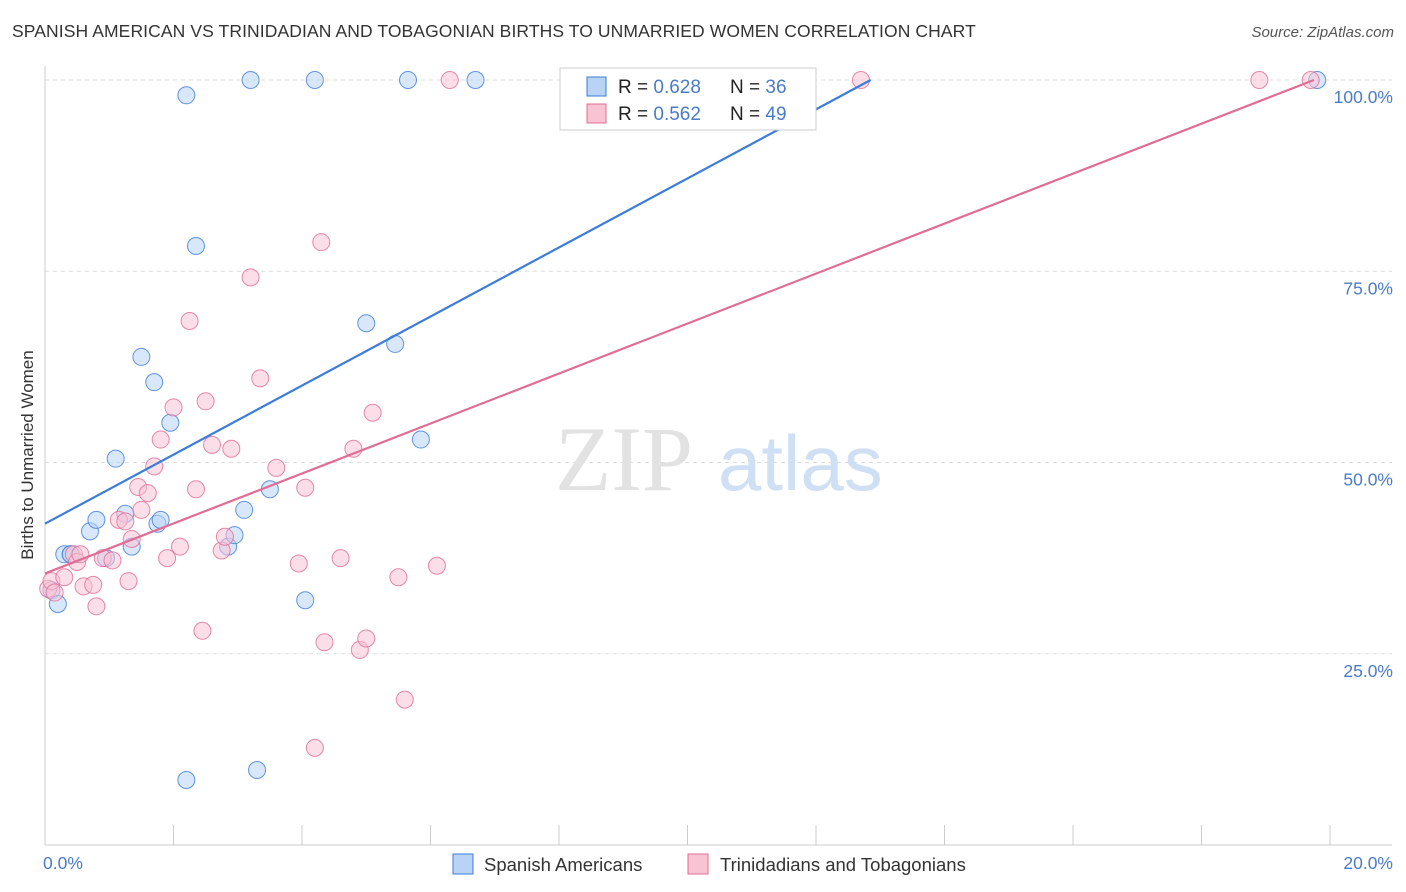 The height and width of the screenshot is (892, 1406). I want to click on legend-stat-text: R = 0.628, so click(659, 87).